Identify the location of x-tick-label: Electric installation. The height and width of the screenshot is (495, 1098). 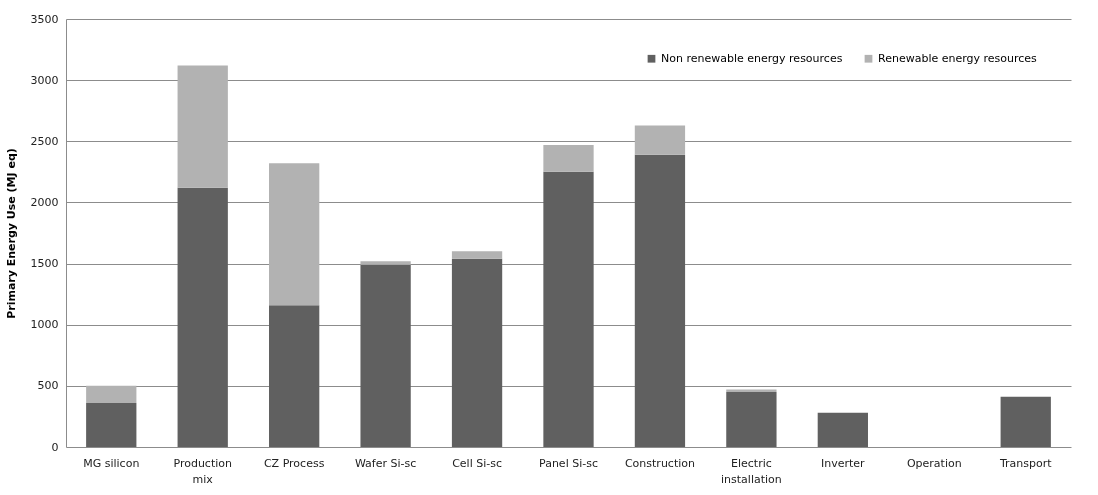
(751, 471).